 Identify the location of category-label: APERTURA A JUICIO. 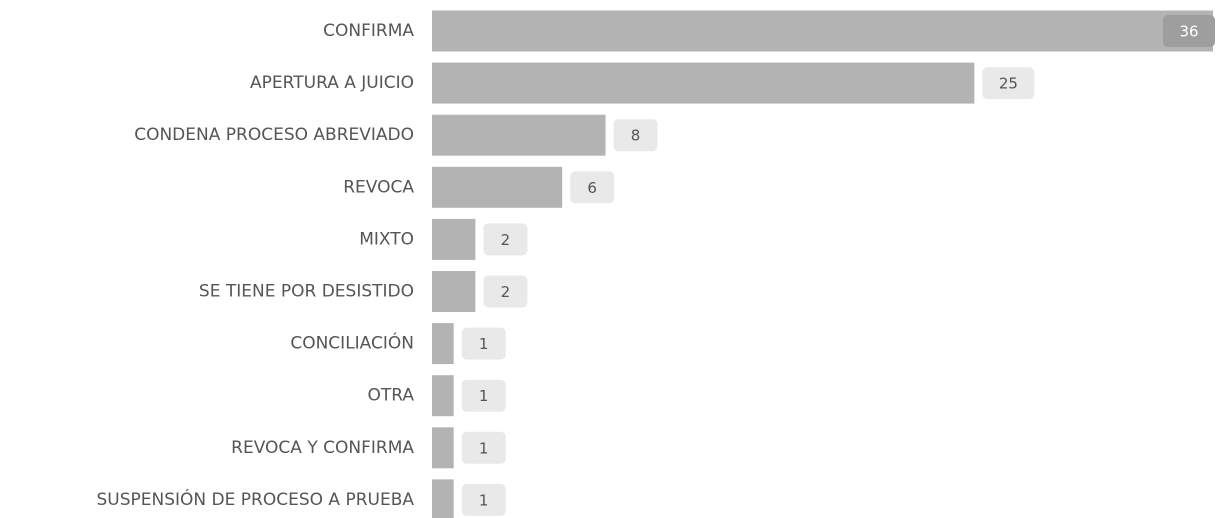
(332, 83).